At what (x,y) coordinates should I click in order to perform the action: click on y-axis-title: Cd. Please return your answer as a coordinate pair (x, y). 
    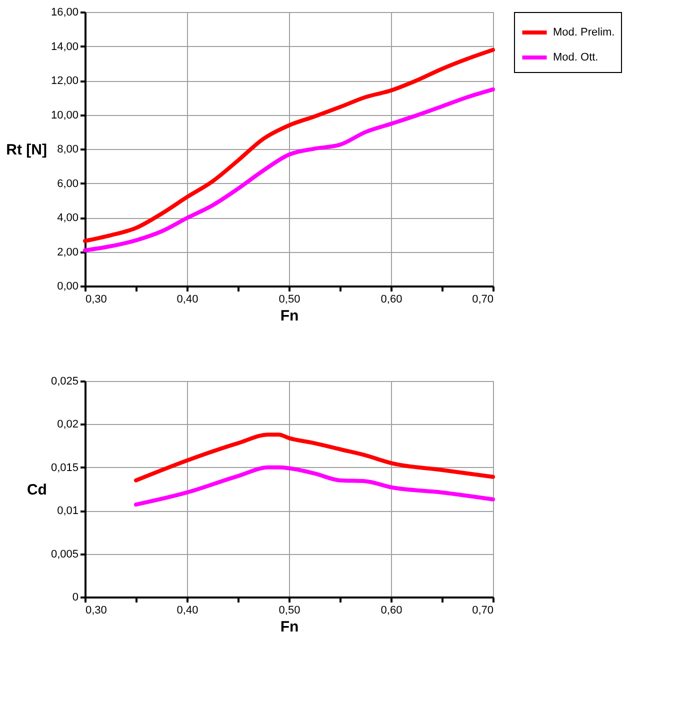
    Looking at the image, I should click on (36, 490).